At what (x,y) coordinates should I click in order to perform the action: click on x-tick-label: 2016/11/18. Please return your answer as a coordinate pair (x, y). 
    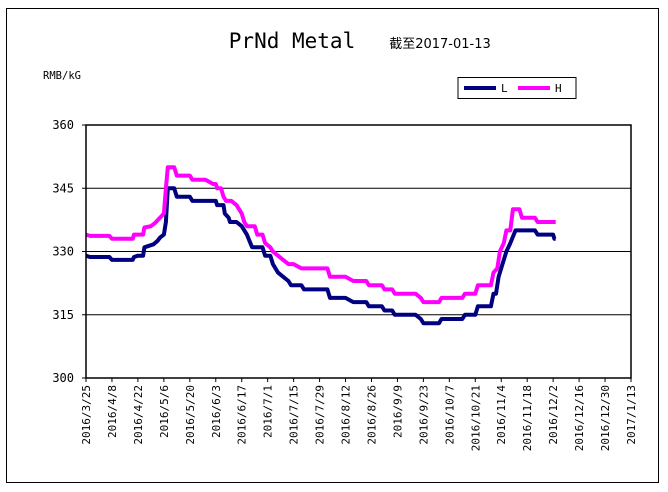
    Looking at the image, I should click on (527, 418).